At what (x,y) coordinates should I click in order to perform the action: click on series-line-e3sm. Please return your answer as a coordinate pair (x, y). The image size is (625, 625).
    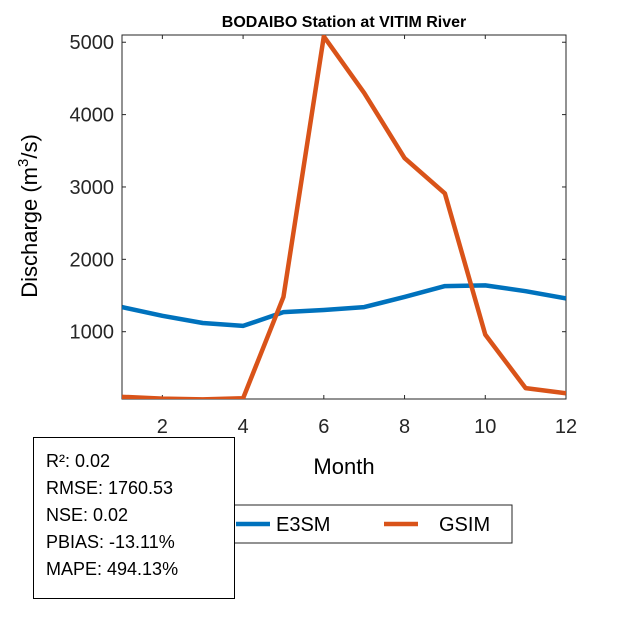
    Looking at the image, I should click on (344, 306).